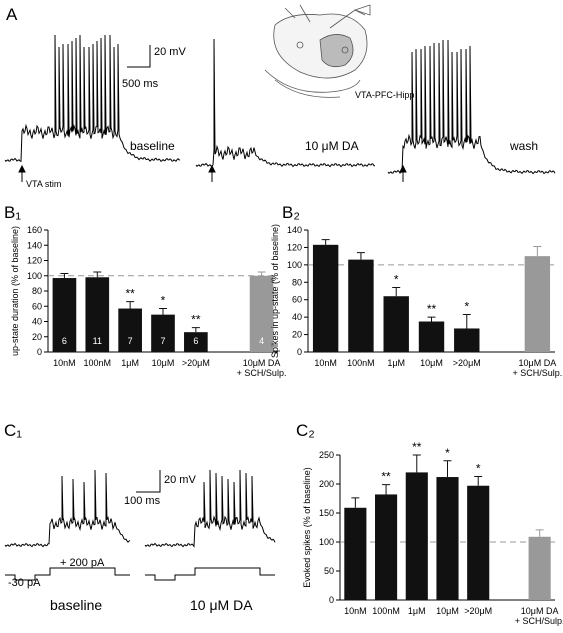  I want to click on y-tick-label: 140, so click(294, 230).